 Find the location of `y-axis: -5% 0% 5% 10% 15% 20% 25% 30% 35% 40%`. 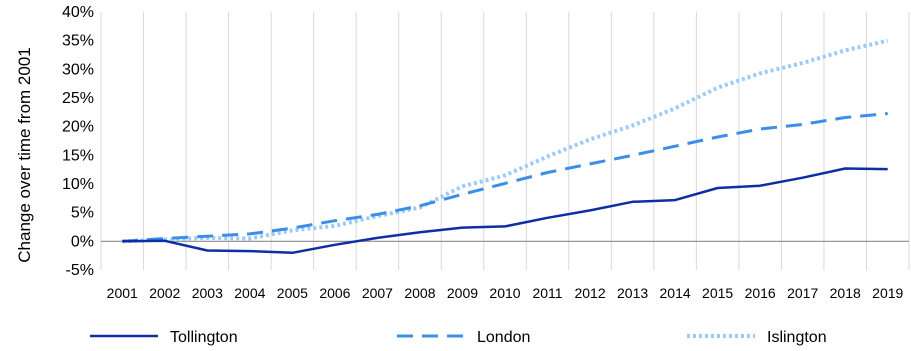

y-axis: -5% 0% 5% 10% 15% 20% 25% 30% 35% 40% is located at coordinates (78, 141).